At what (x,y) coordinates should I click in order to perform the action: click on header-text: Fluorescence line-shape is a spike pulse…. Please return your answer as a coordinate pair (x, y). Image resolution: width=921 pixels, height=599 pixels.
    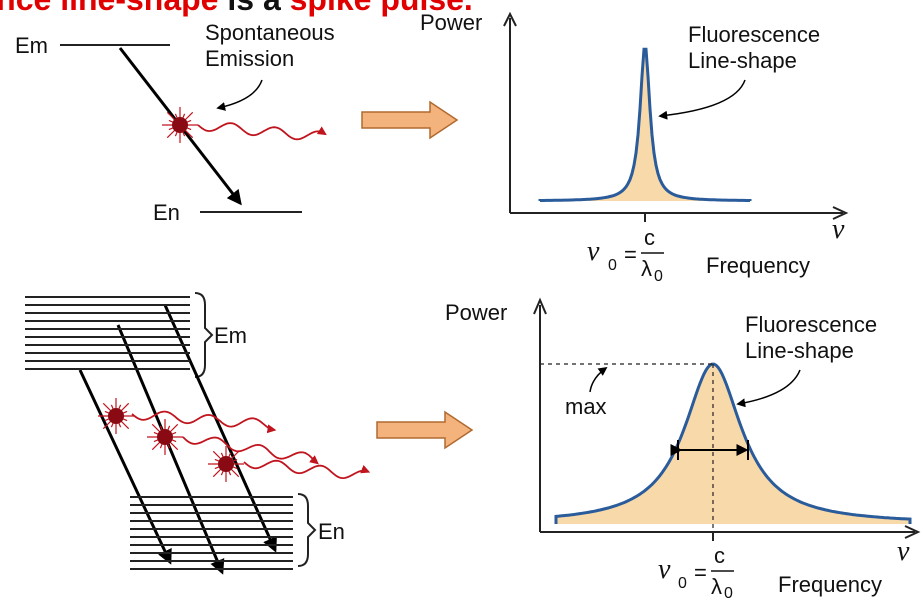
    Looking at the image, I should click on (236, 8).